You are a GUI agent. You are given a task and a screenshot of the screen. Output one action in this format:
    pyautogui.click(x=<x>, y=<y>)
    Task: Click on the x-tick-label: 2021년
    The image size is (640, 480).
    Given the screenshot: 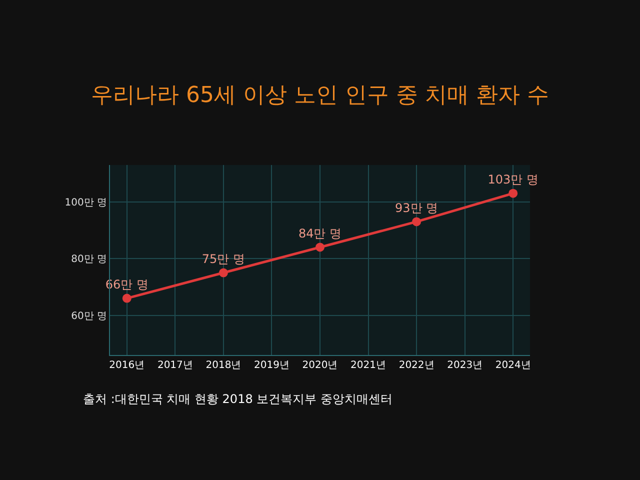 What is the action you would take?
    pyautogui.click(x=368, y=365)
    